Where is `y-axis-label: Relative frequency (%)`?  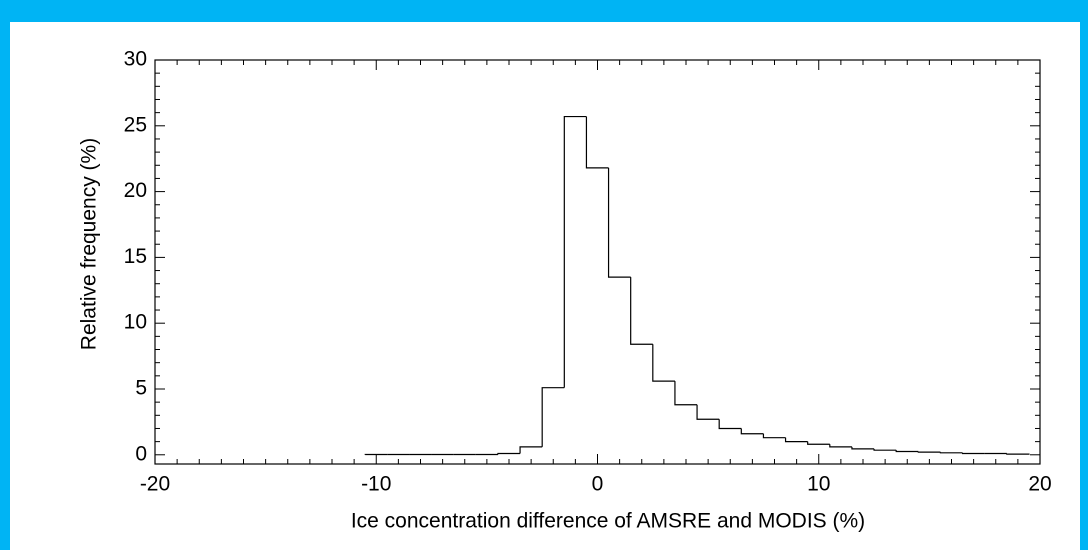 y-axis-label: Relative frequency (%) is located at coordinates (89, 244).